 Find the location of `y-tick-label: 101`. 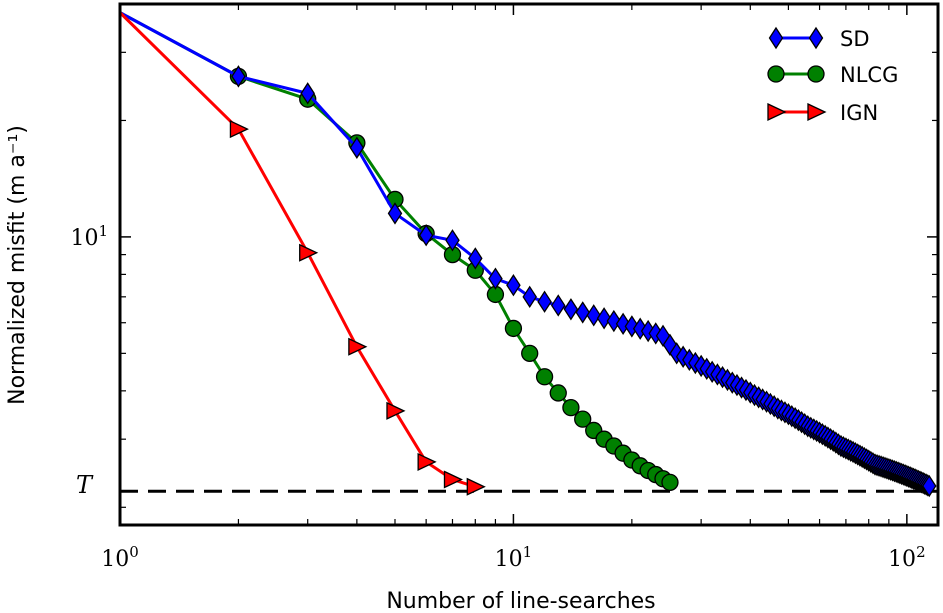

y-tick-label: 101 is located at coordinates (89, 236).